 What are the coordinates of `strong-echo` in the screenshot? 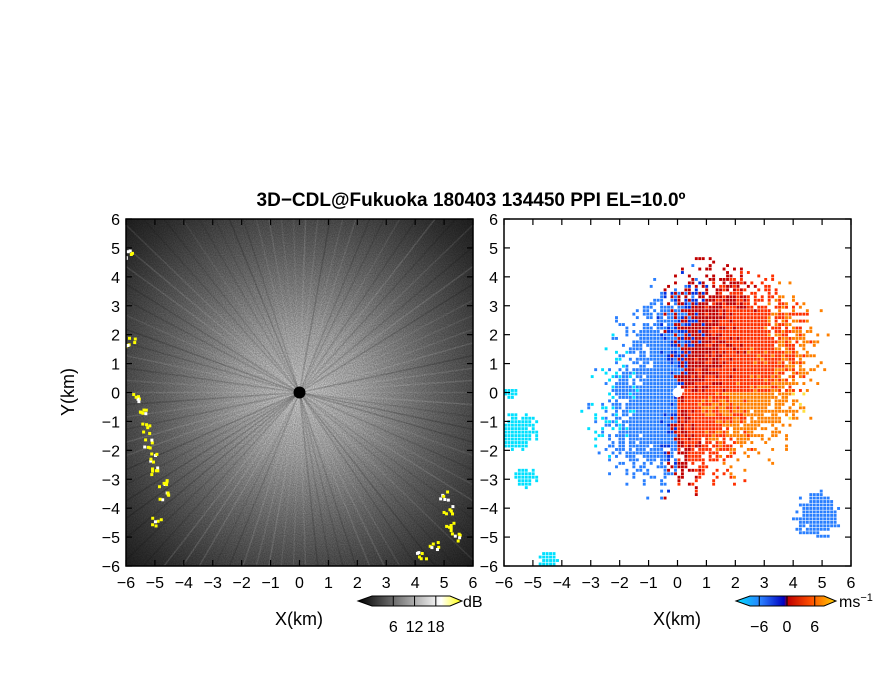 It's located at (164, 483).